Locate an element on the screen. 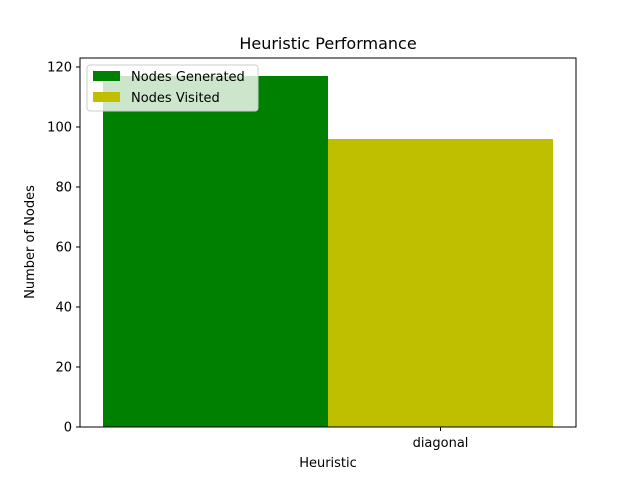 Image resolution: width=640 pixels, height=480 pixels. y-tick-label: 40 is located at coordinates (63, 308).